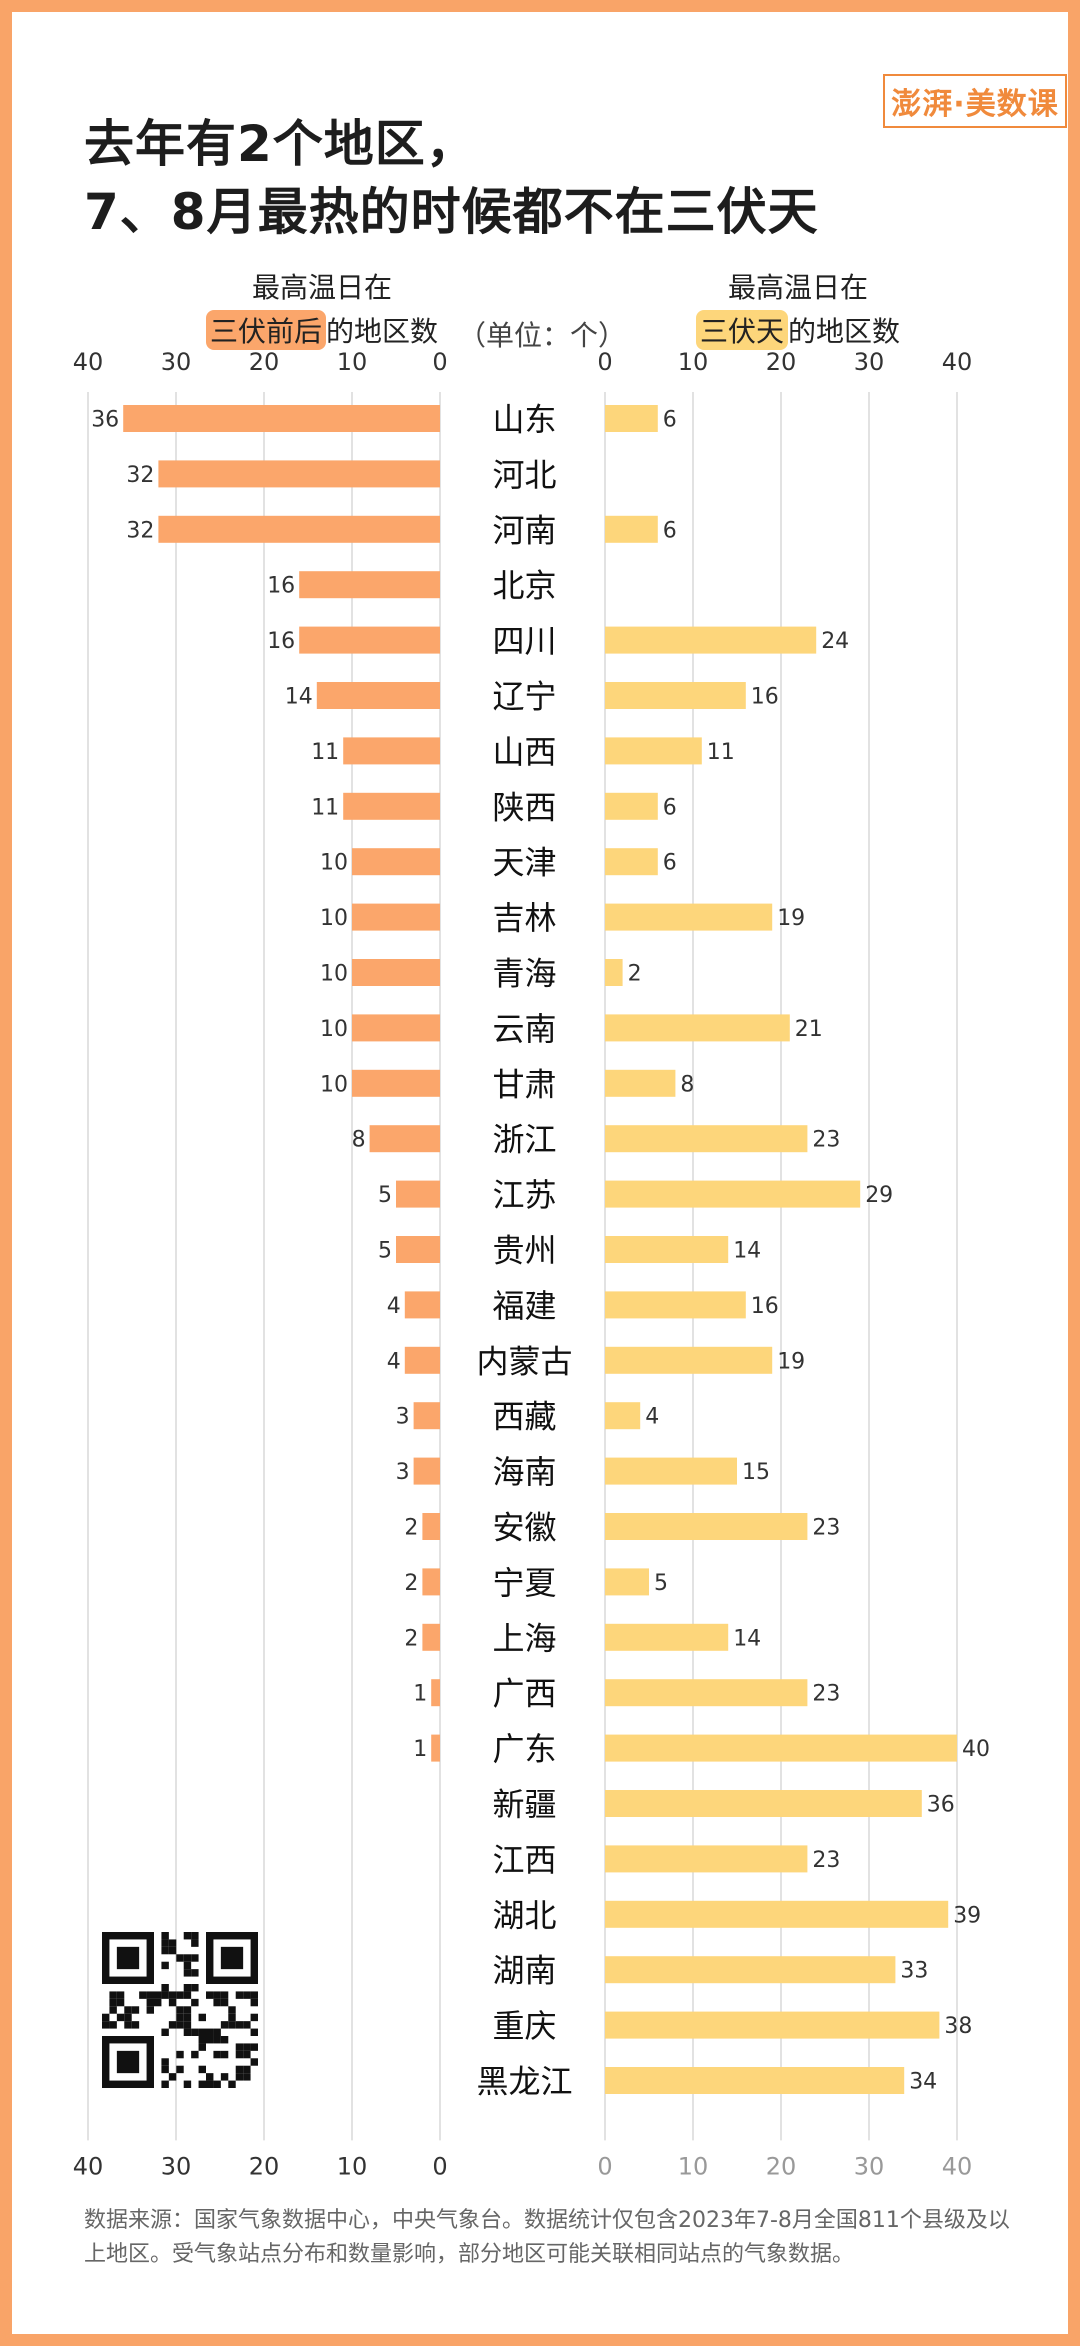 The height and width of the screenshot is (2346, 1080). Describe the element at coordinates (524, 697) in the screenshot. I see `category-label: 辽宁` at that location.